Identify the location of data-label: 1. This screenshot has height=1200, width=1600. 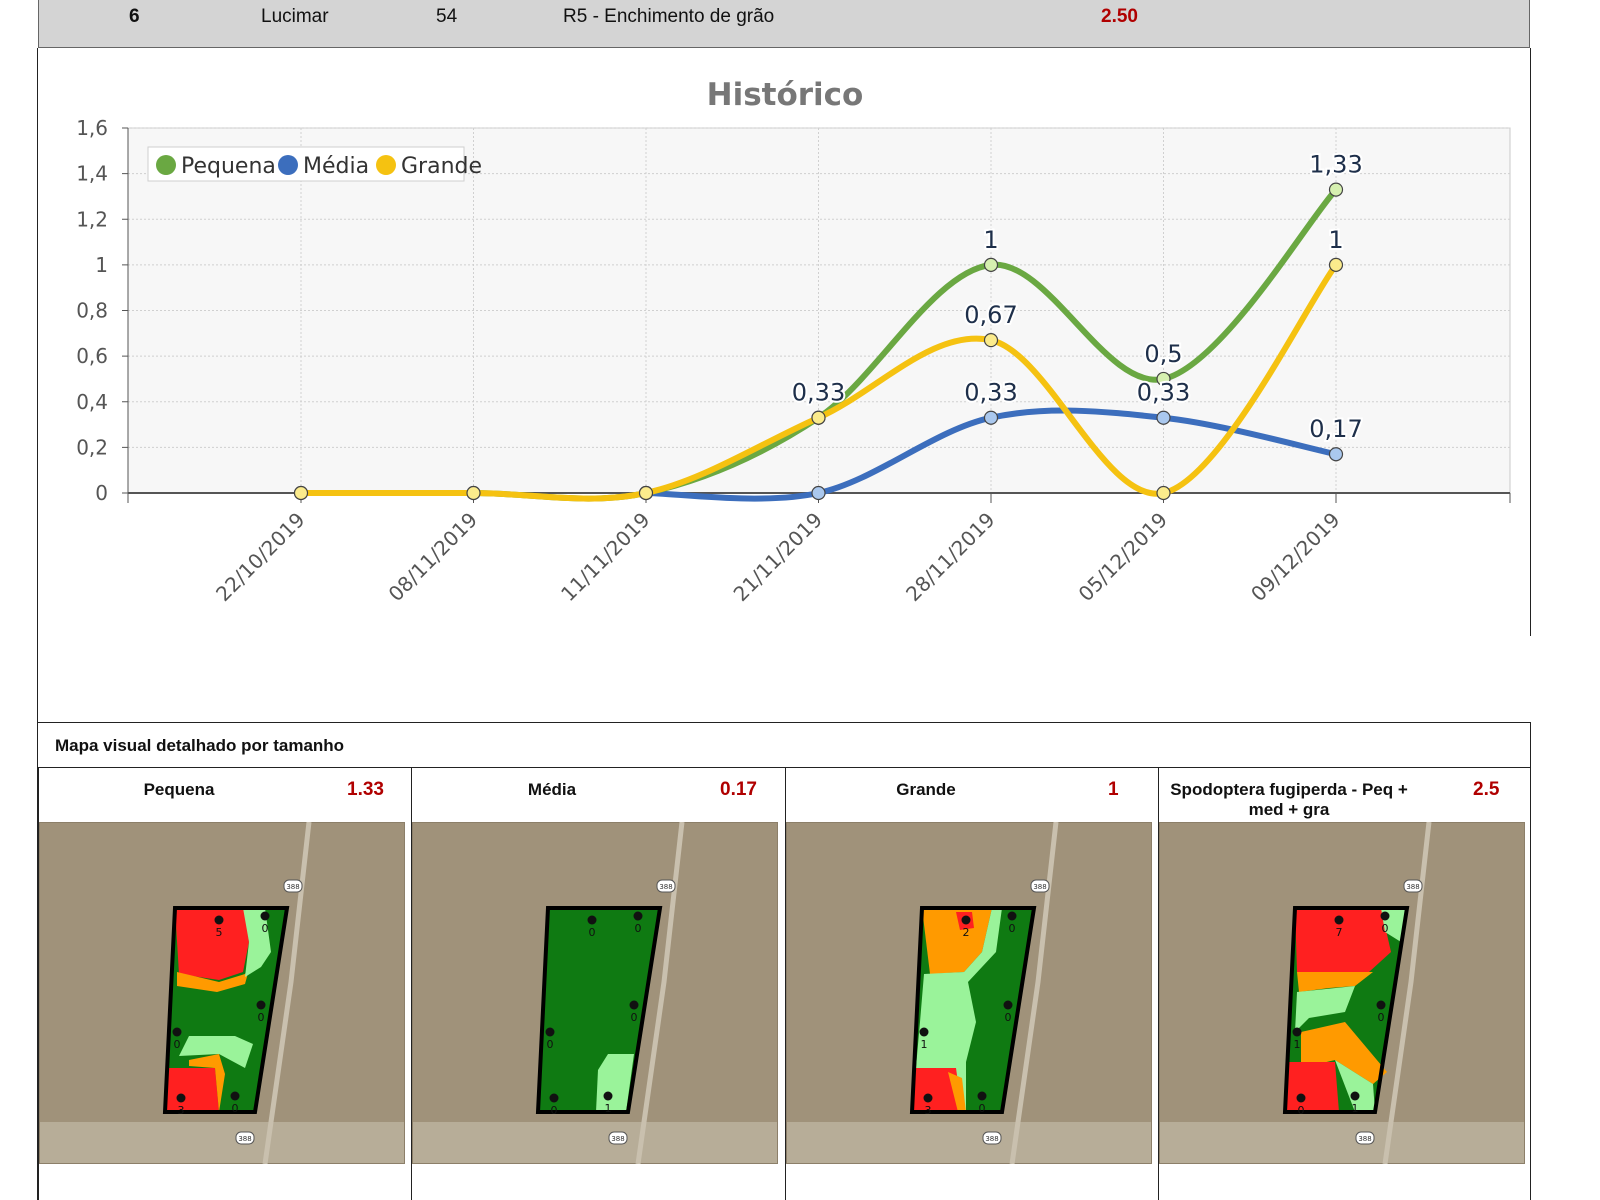
(1335, 240).